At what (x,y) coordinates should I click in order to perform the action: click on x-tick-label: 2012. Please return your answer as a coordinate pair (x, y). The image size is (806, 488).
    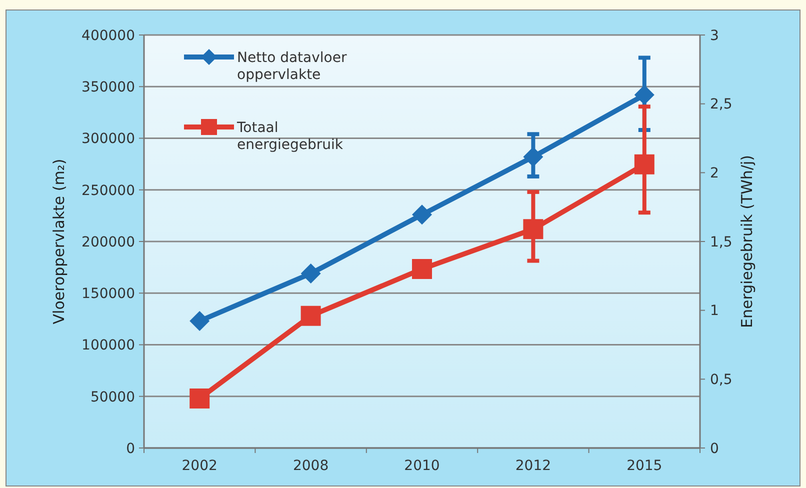
    Looking at the image, I should click on (533, 466).